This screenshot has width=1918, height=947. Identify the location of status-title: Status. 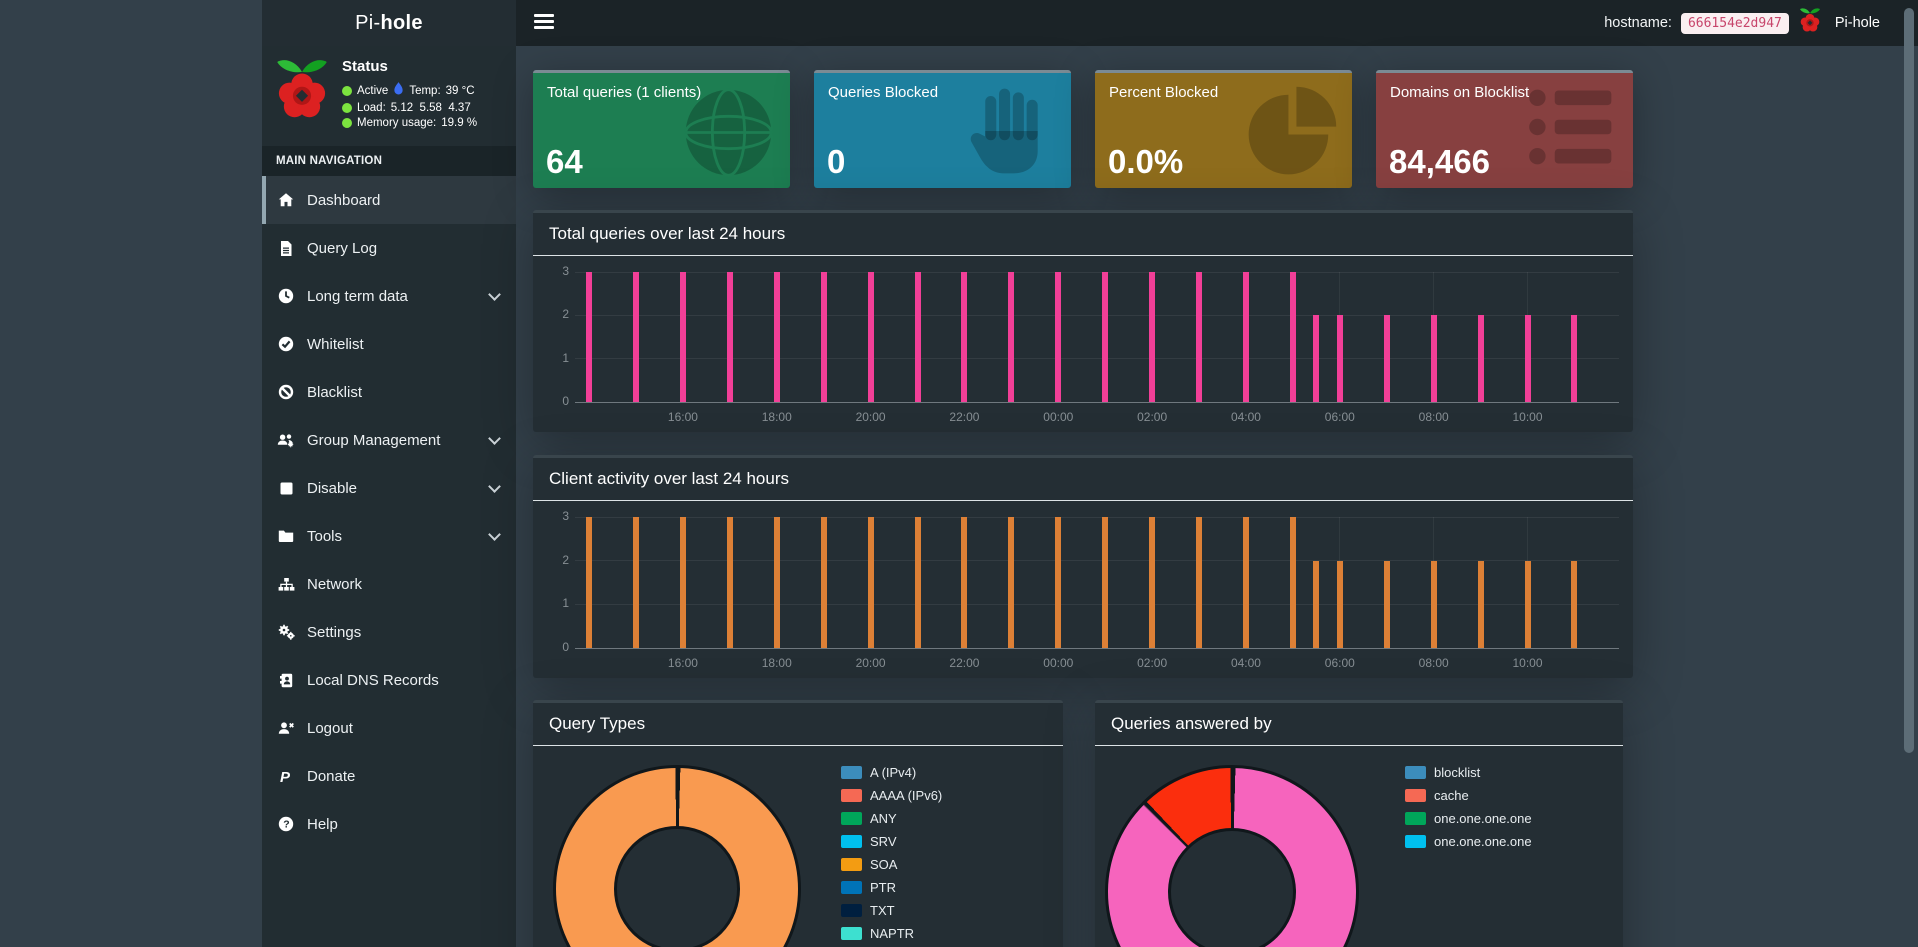
(365, 66).